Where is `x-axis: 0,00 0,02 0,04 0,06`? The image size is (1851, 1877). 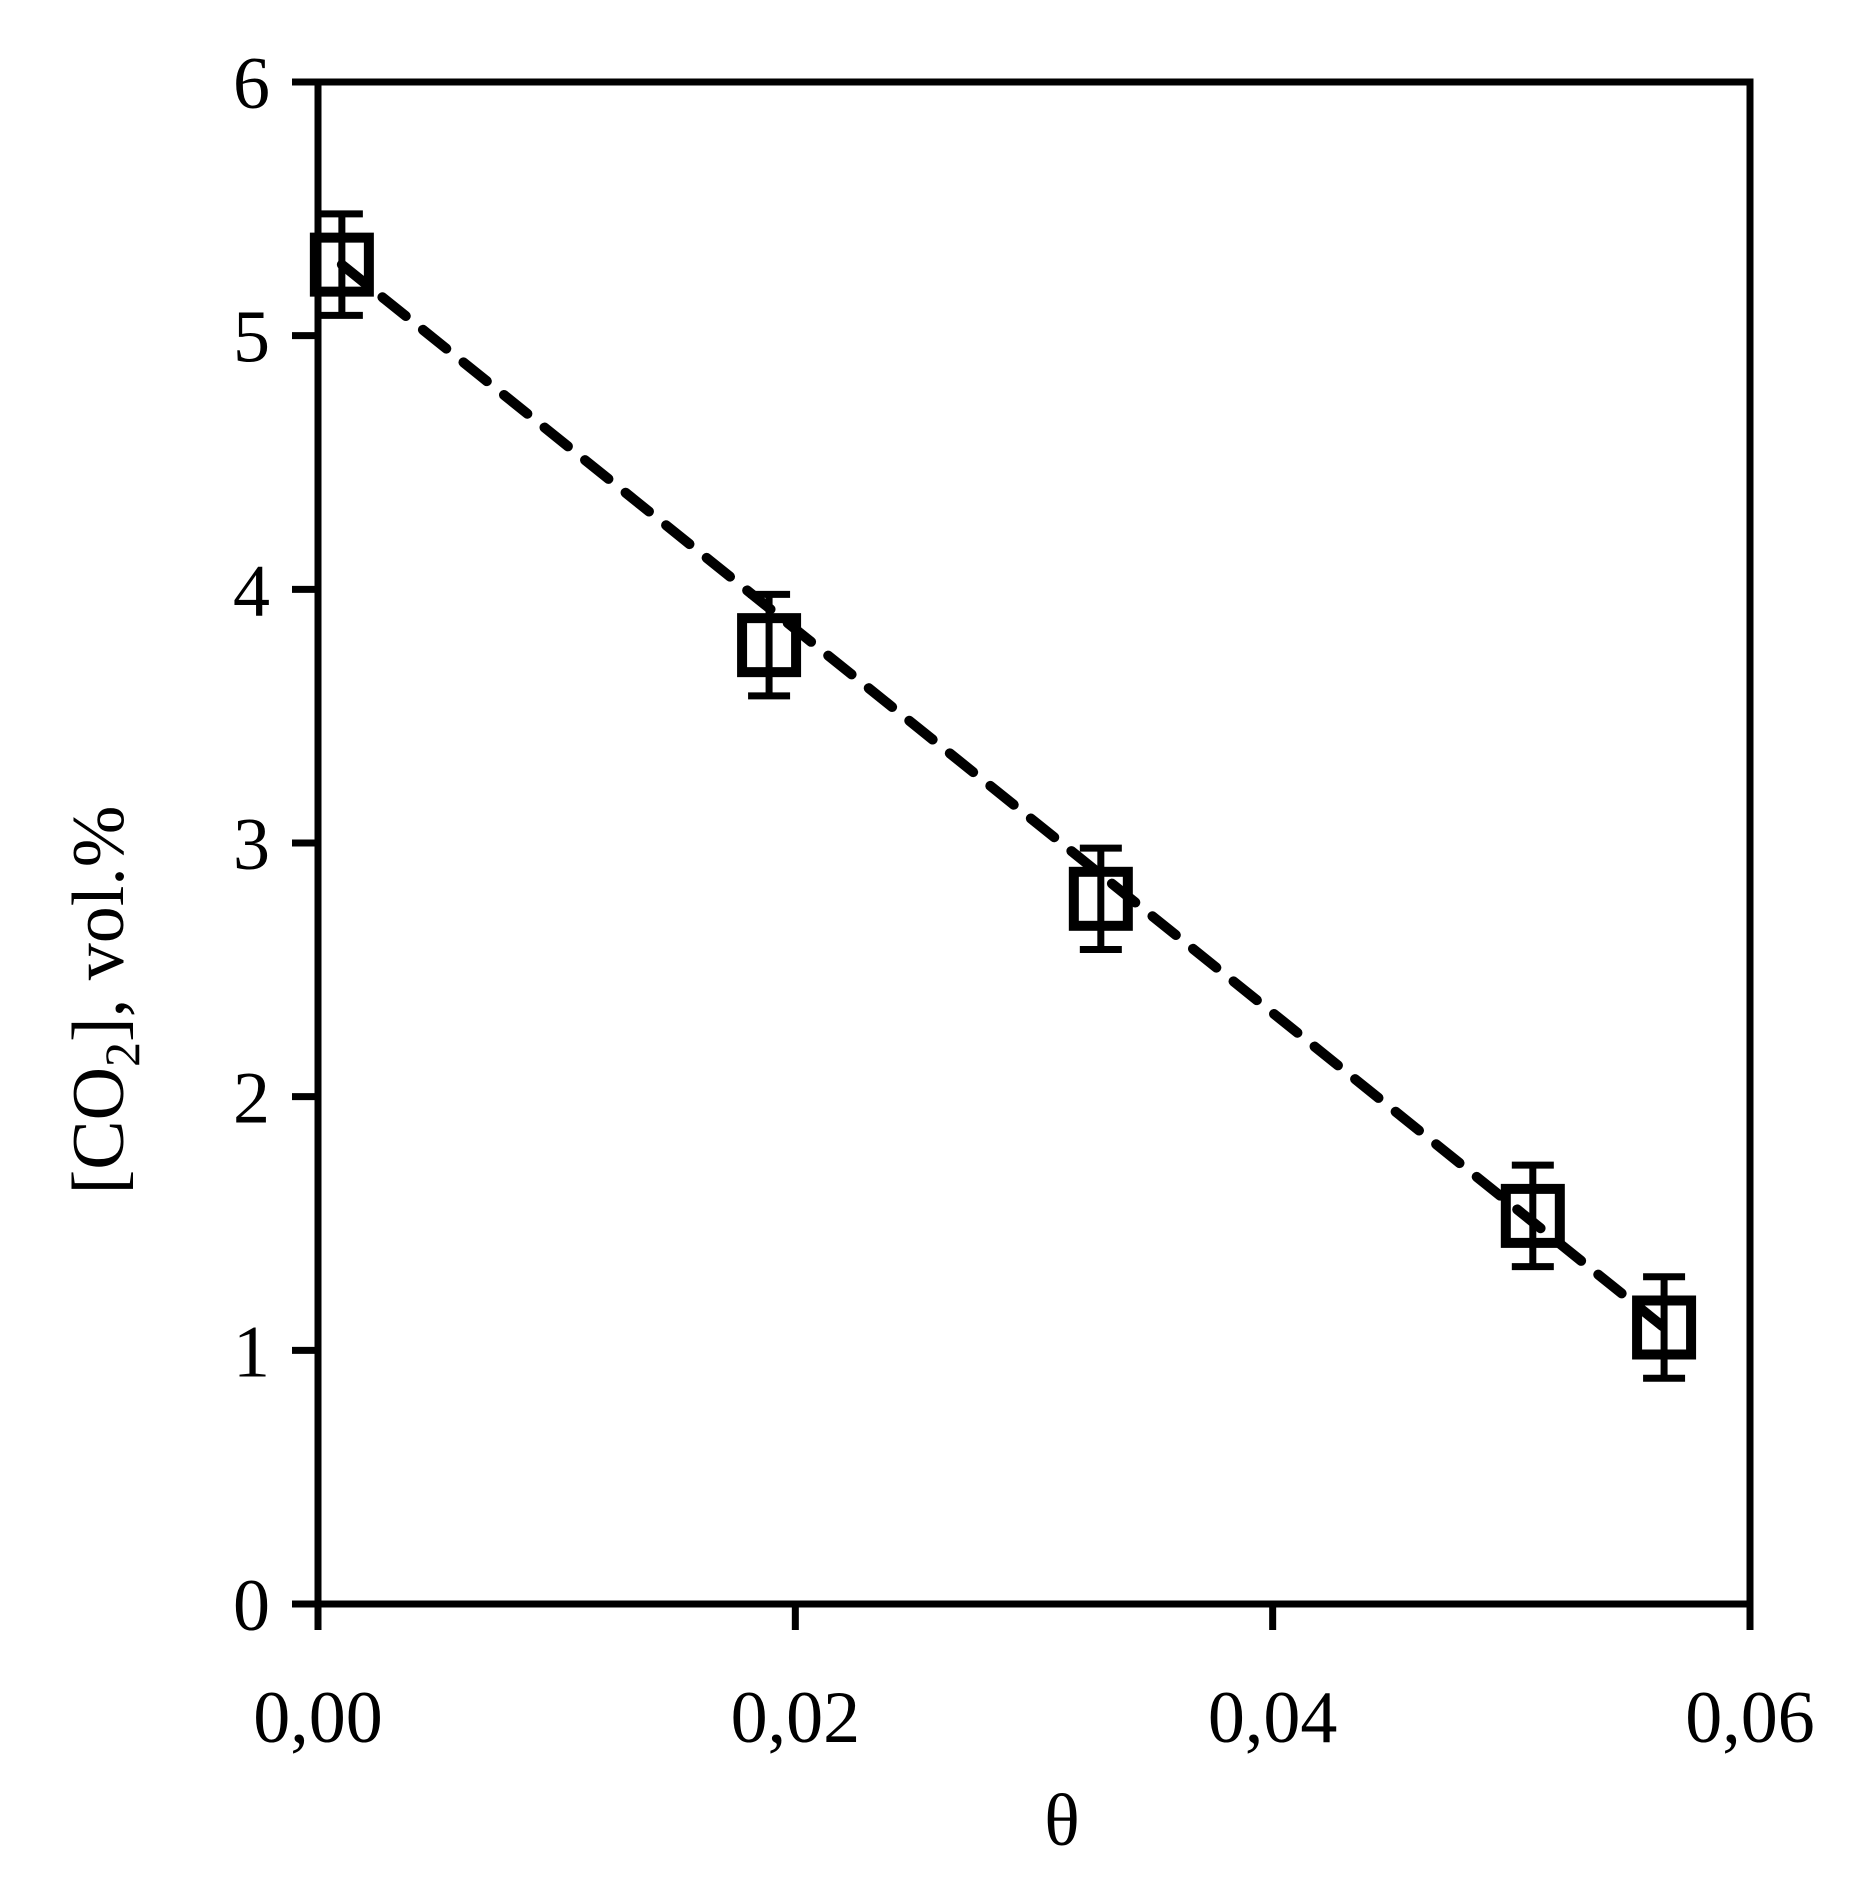 x-axis: 0,00 0,02 0,04 0,06 is located at coordinates (1034, 1681).